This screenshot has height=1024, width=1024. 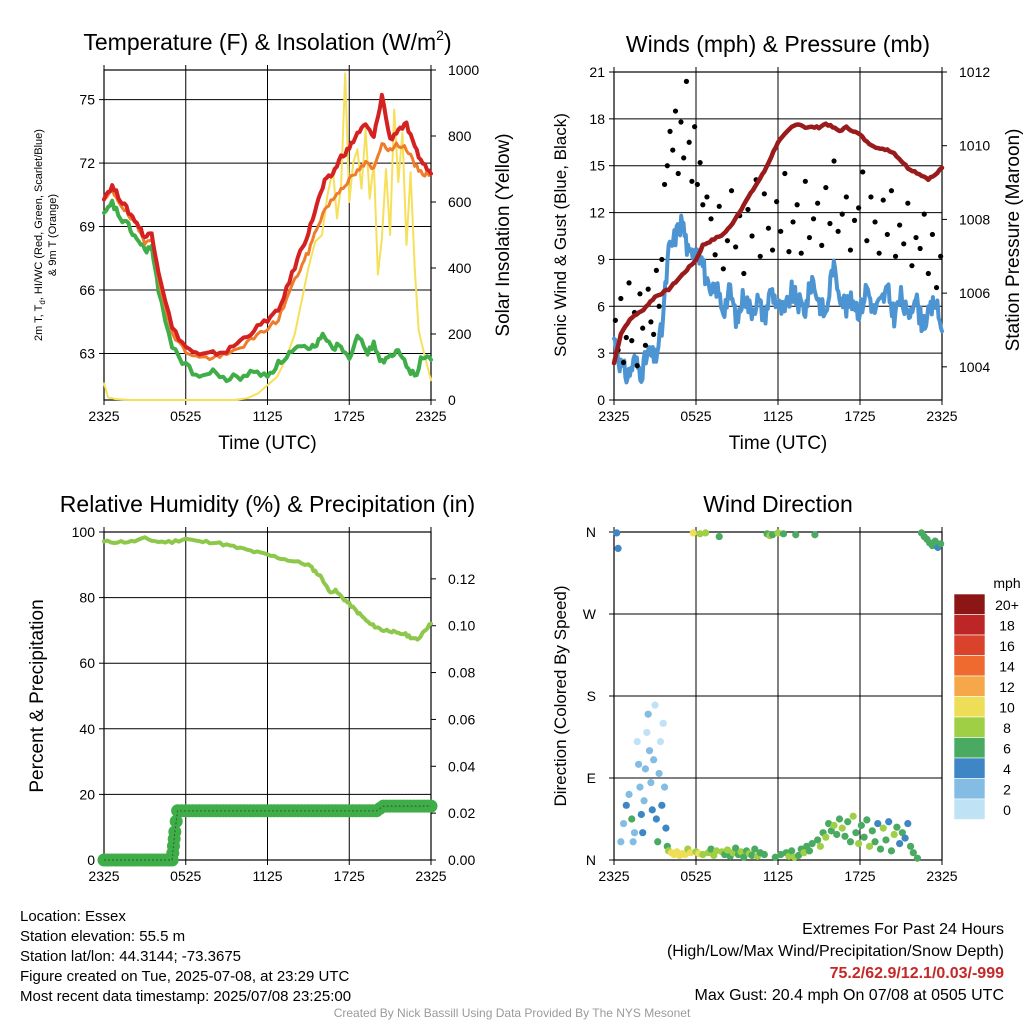 What do you see at coordinates (460, 268) in the screenshot?
I see `y2-tick-label: 400` at bounding box center [460, 268].